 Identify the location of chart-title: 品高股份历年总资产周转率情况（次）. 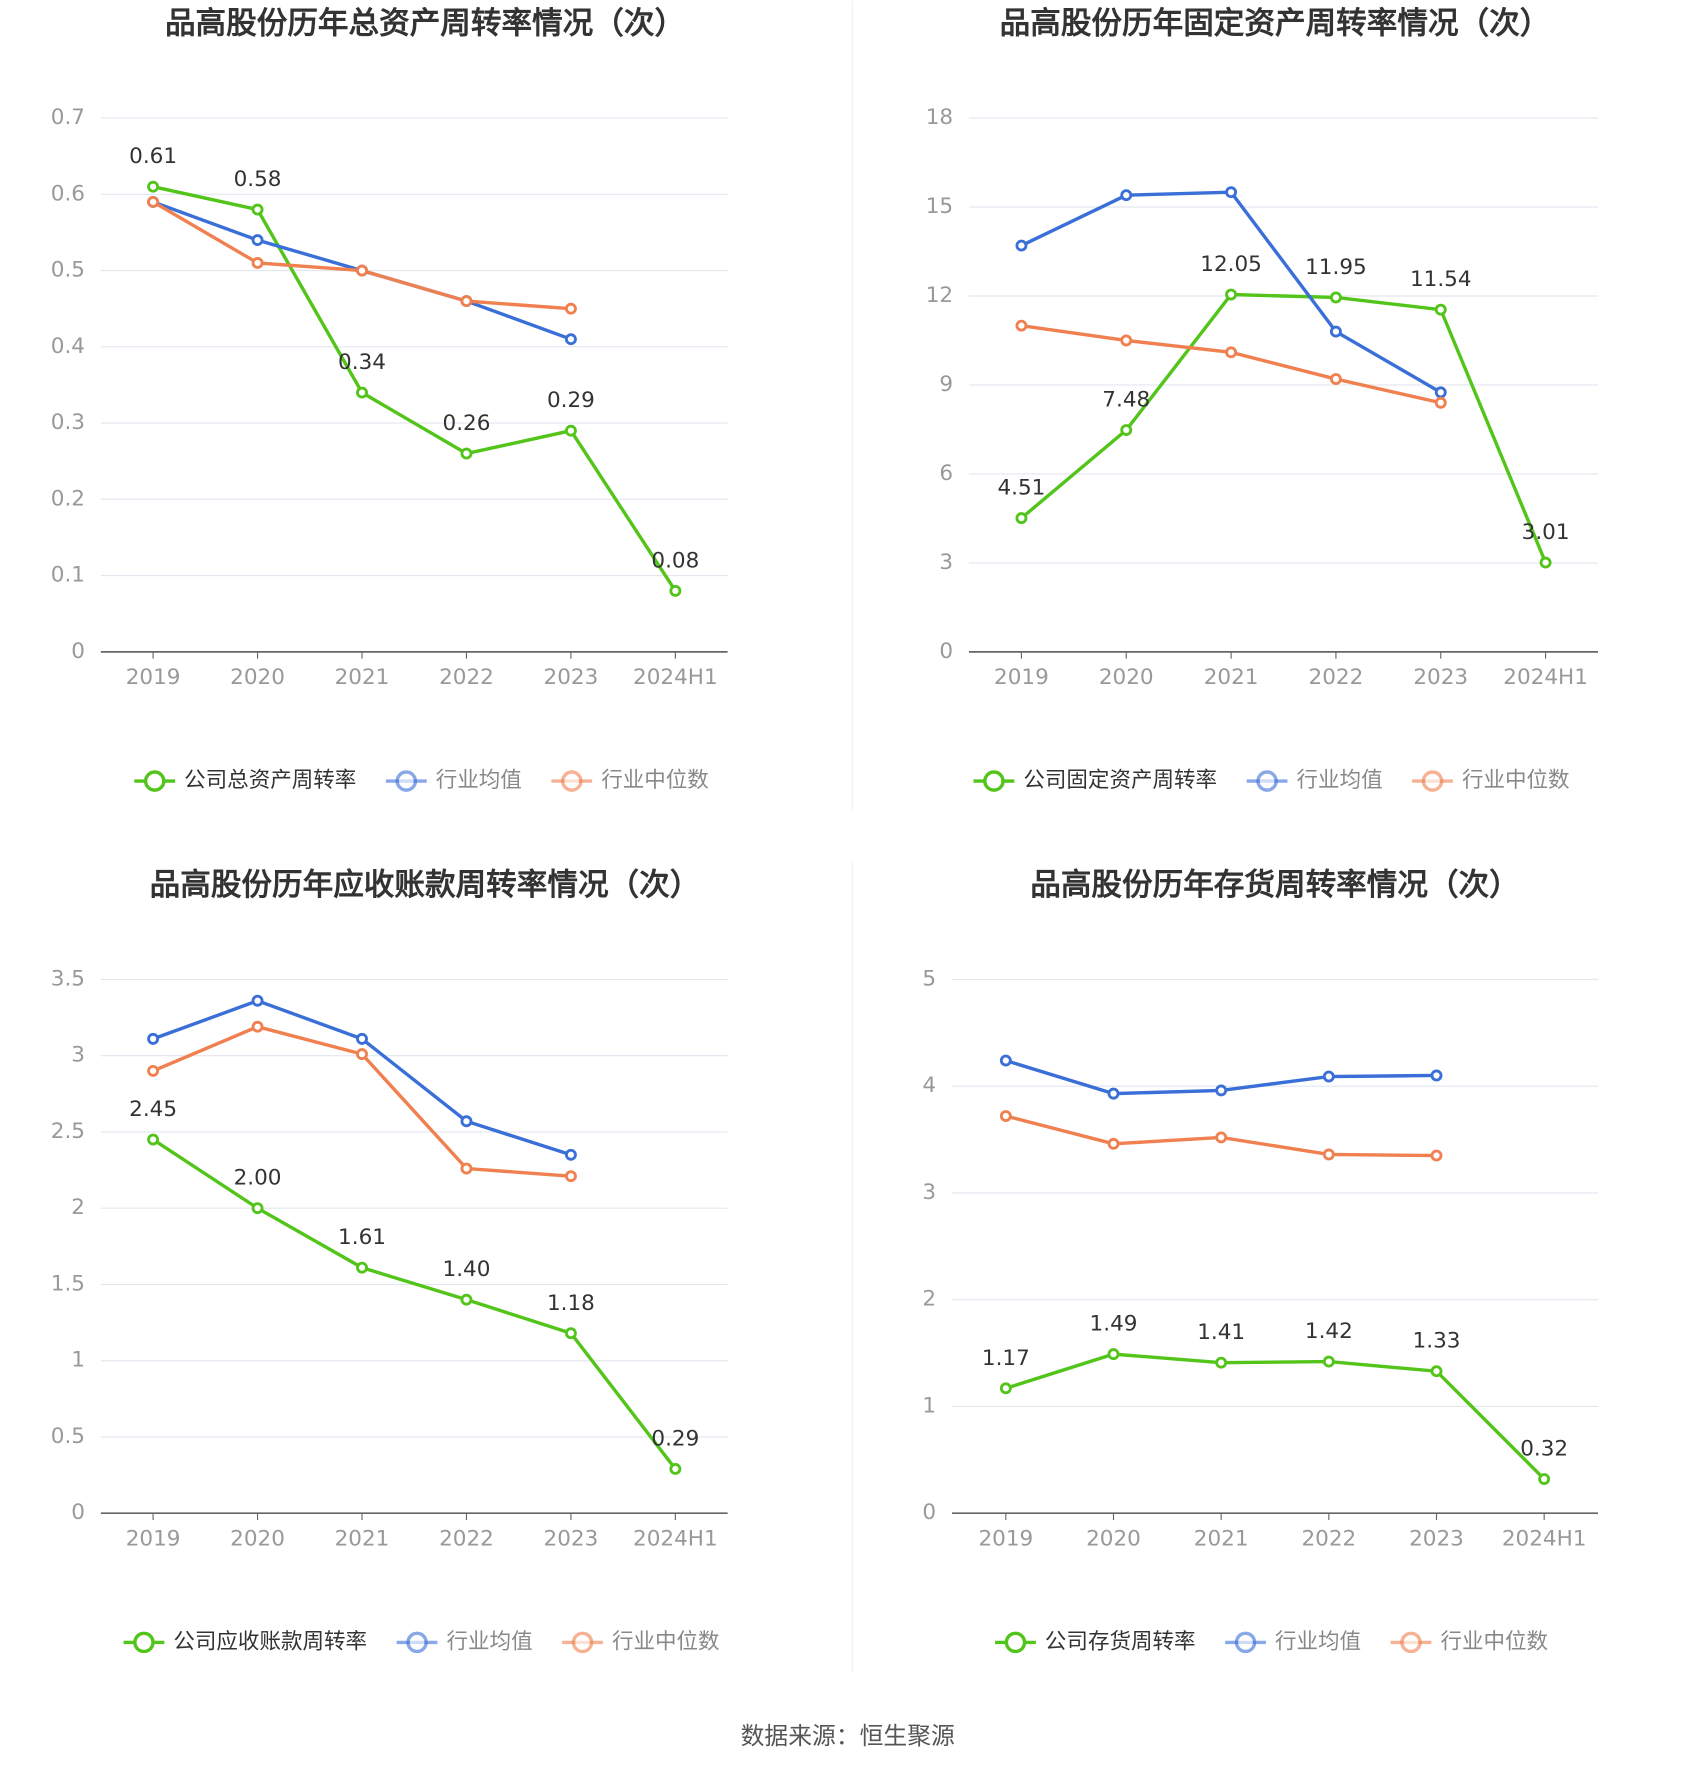
(425, 24).